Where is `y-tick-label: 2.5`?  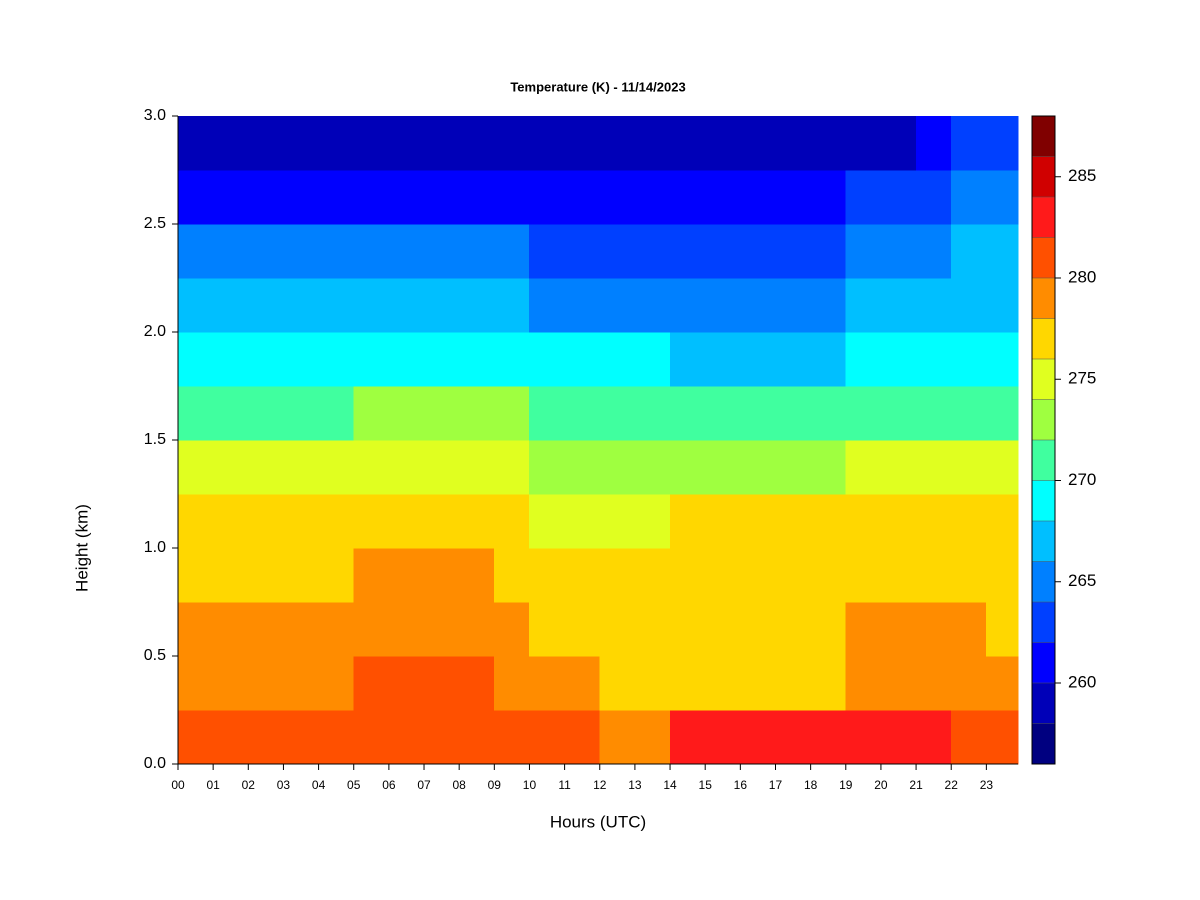
y-tick-label: 2.5 is located at coordinates (155, 223).